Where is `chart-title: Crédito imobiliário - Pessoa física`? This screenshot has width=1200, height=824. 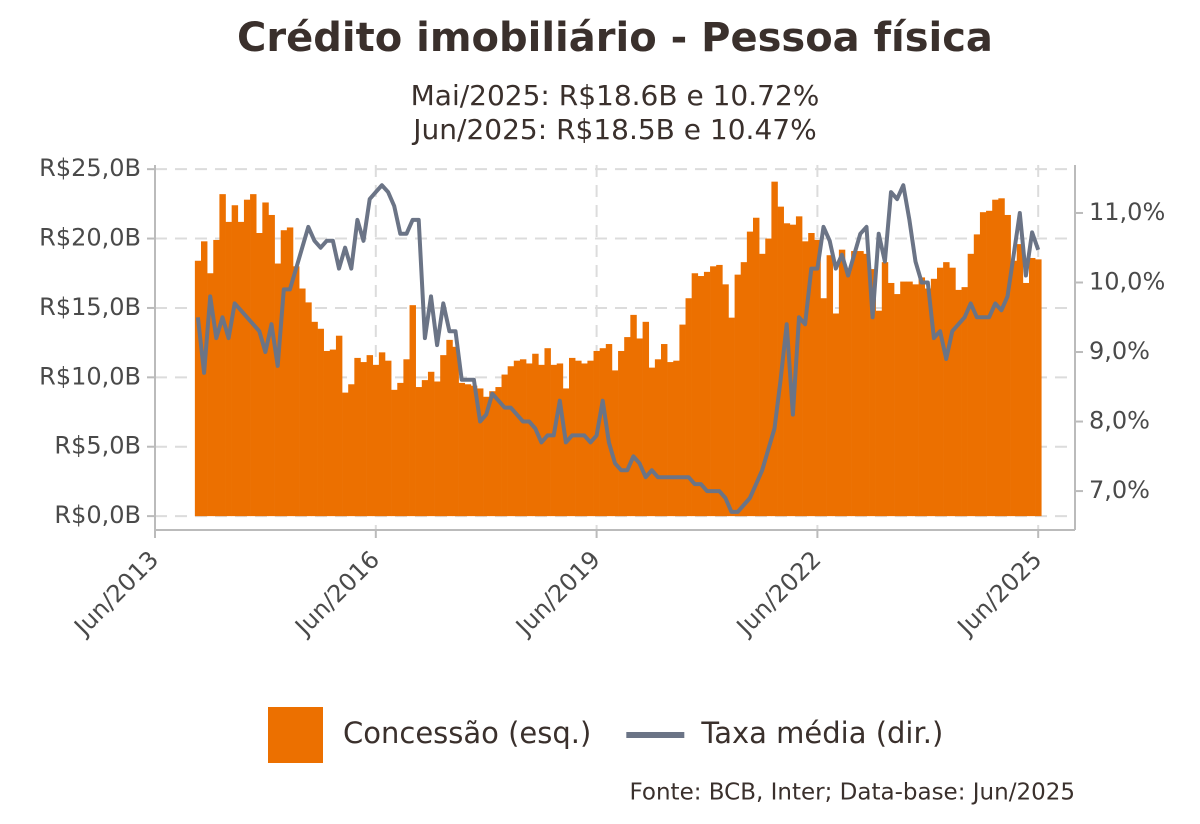 chart-title: Crédito imobiliário - Pessoa física is located at coordinates (615, 38).